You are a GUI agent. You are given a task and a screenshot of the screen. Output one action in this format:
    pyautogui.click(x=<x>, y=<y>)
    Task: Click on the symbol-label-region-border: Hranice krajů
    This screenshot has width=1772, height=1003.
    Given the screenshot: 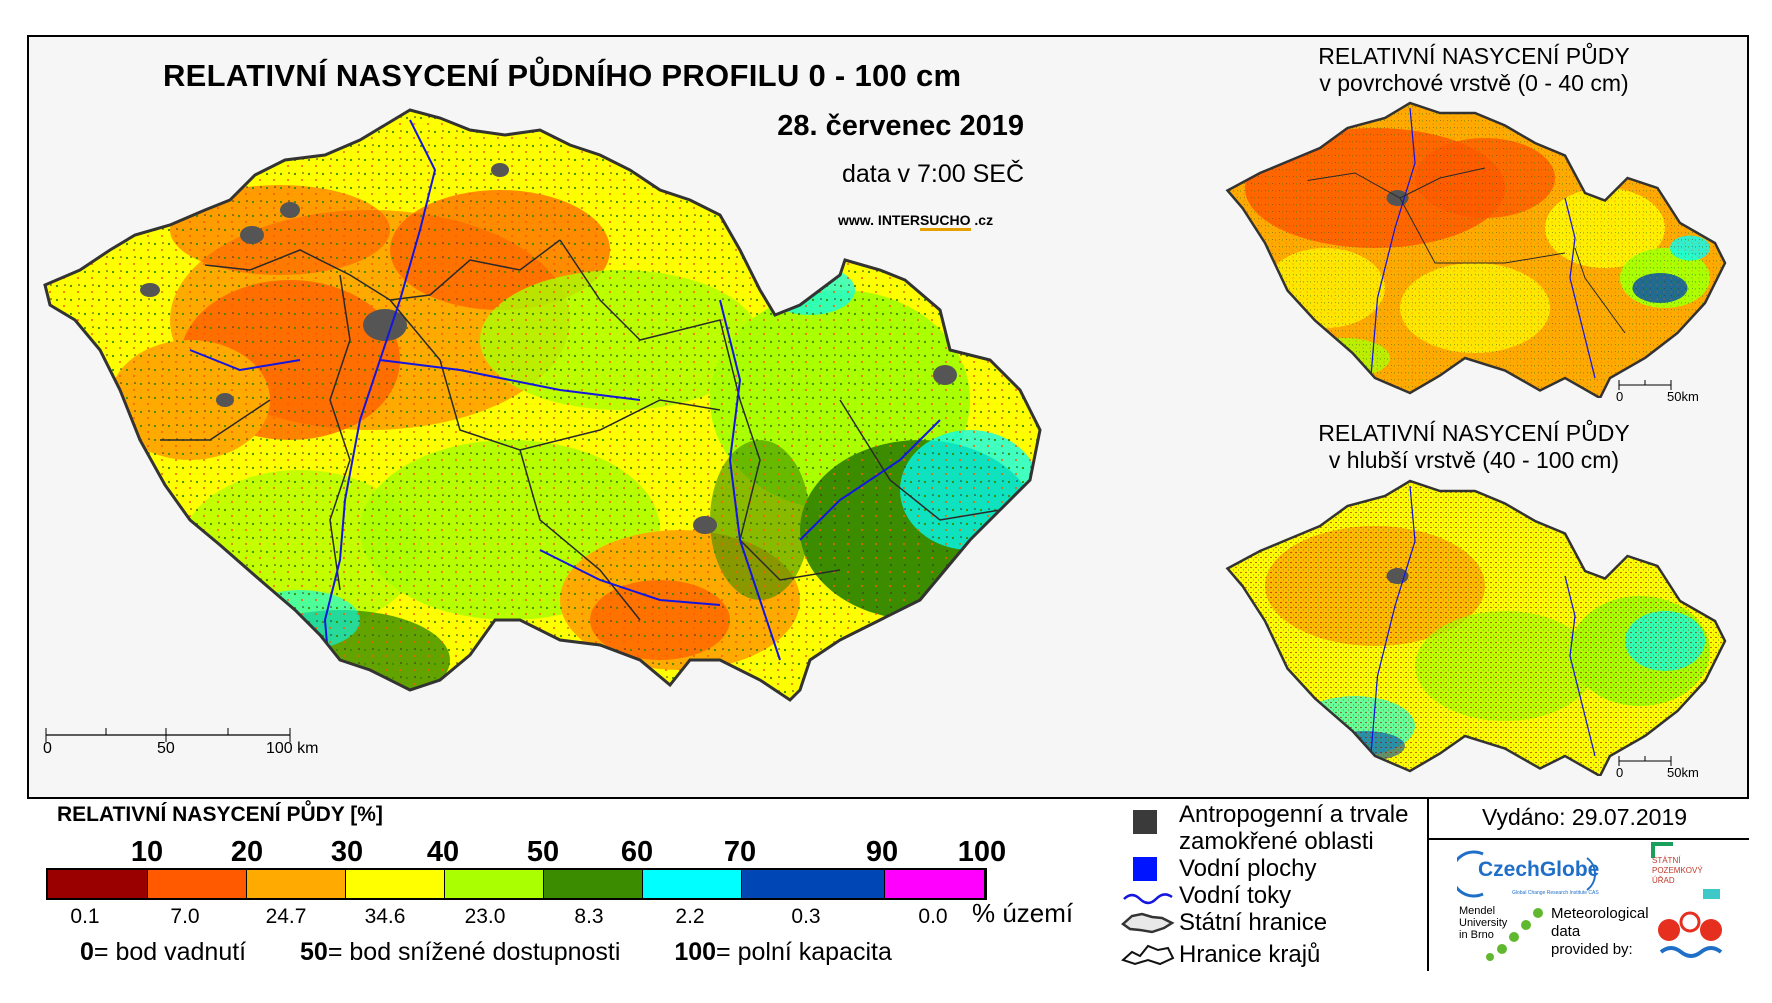 What is the action you would take?
    pyautogui.click(x=1250, y=954)
    